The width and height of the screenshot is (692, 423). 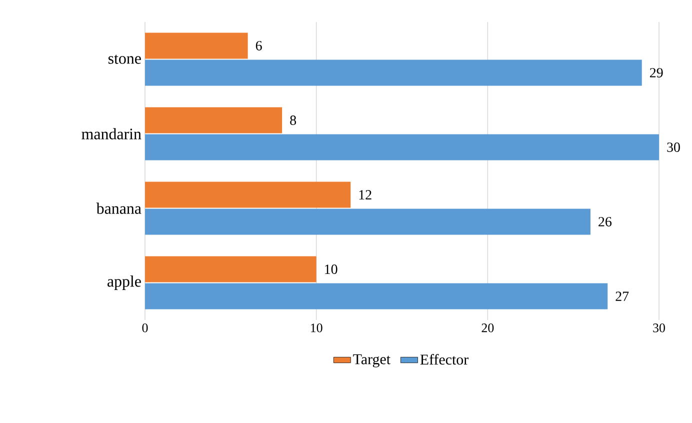 I want to click on data-label: 27, so click(x=622, y=296).